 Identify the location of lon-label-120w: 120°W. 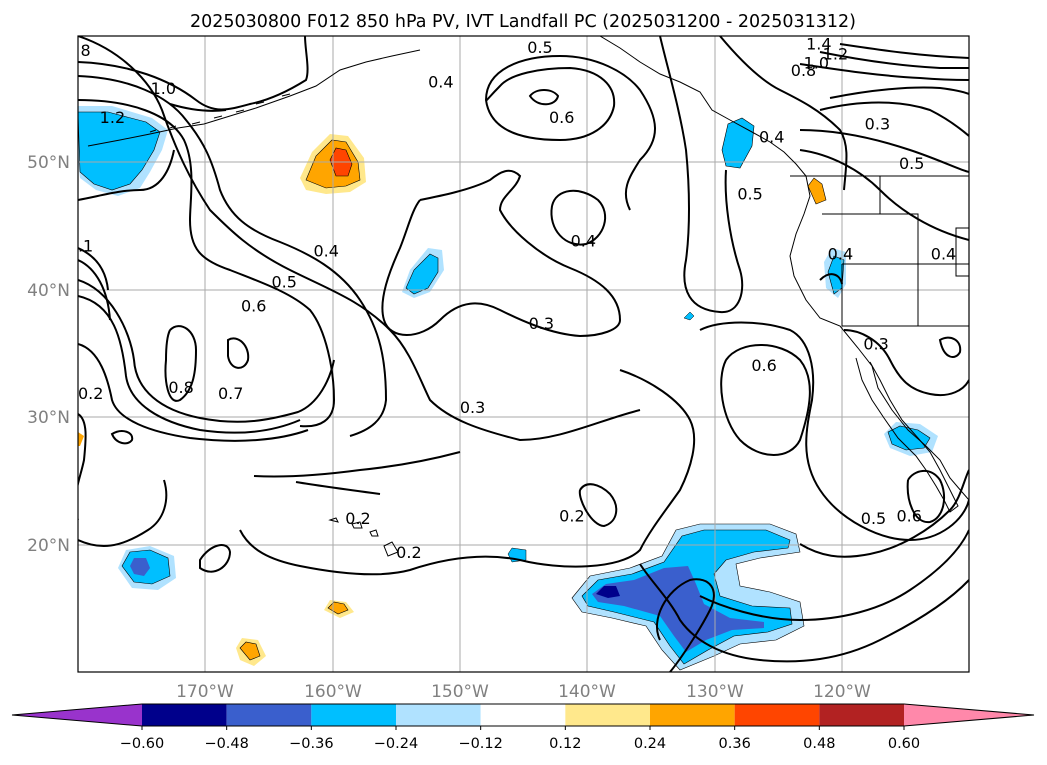
(842, 692).